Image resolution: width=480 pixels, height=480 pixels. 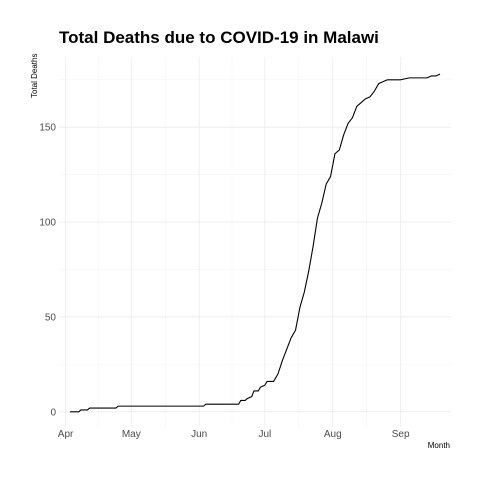 I want to click on x-tick-label: May, so click(x=131, y=434).